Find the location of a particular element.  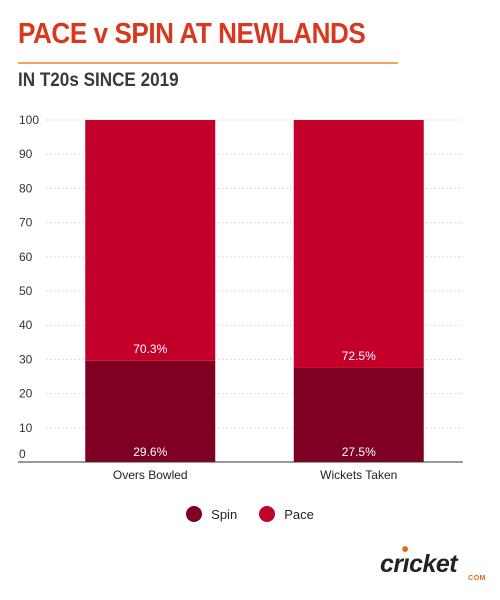

y-tick-label: 10 is located at coordinates (26, 428).